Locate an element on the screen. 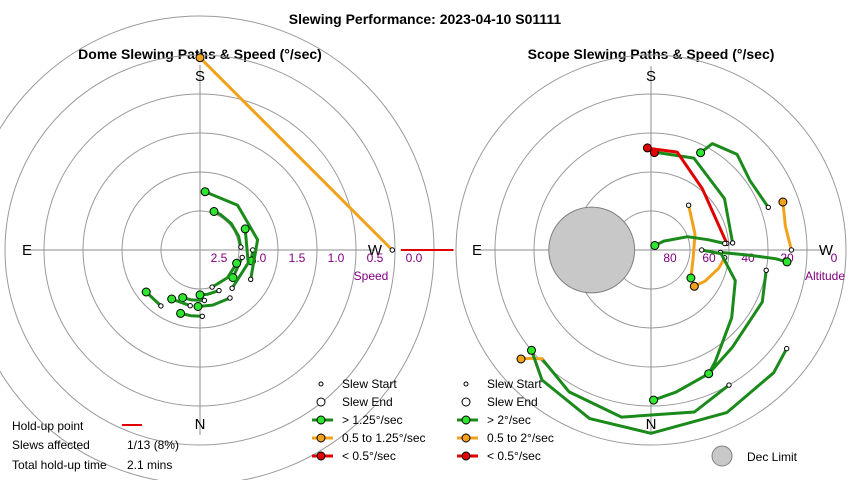  scope-radial-axis-name: Altitude is located at coordinates (825, 276).